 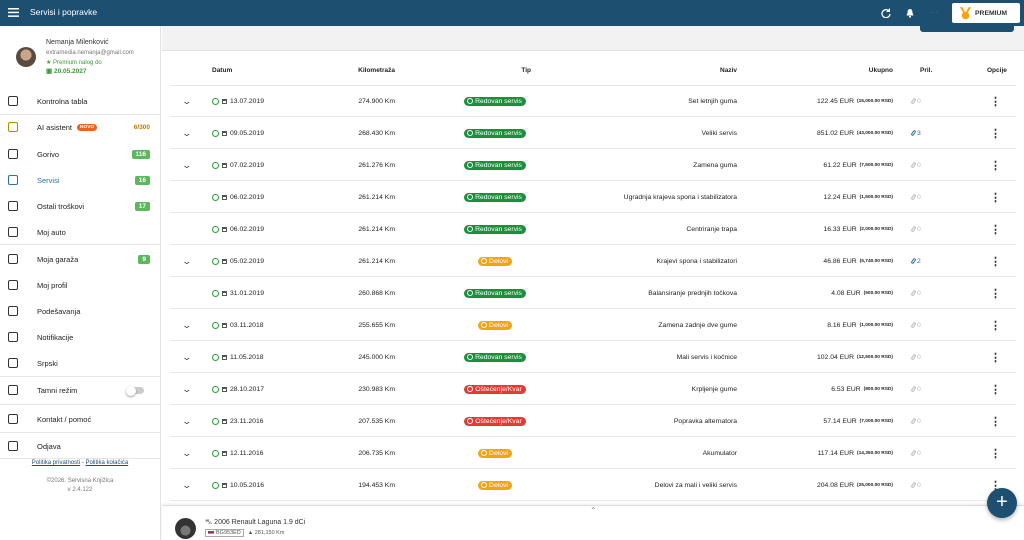 What do you see at coordinates (697, 325) in the screenshot?
I see `service-name: Zamena zadnje dve gume` at bounding box center [697, 325].